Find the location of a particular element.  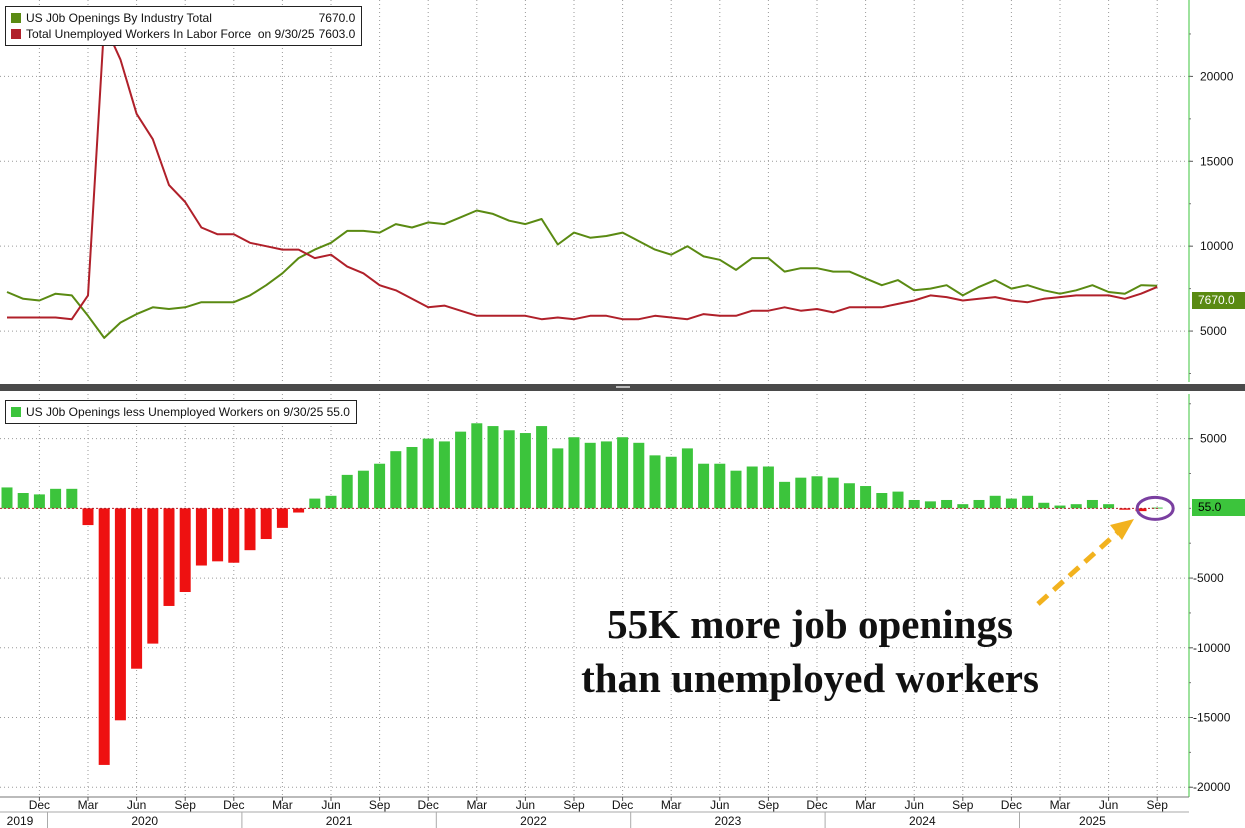

y-tick-label-bottom: 5000 is located at coordinates (1213, 439).